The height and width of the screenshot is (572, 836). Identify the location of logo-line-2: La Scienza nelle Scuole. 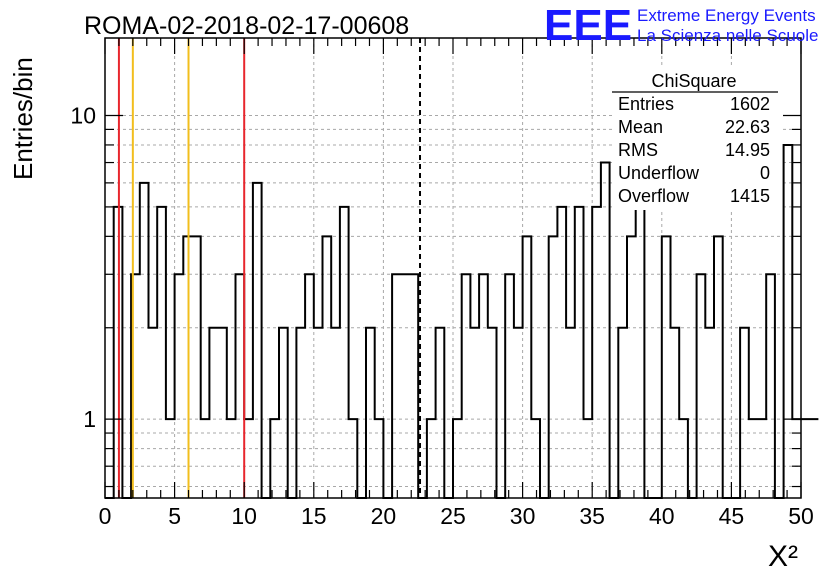
(727, 35).